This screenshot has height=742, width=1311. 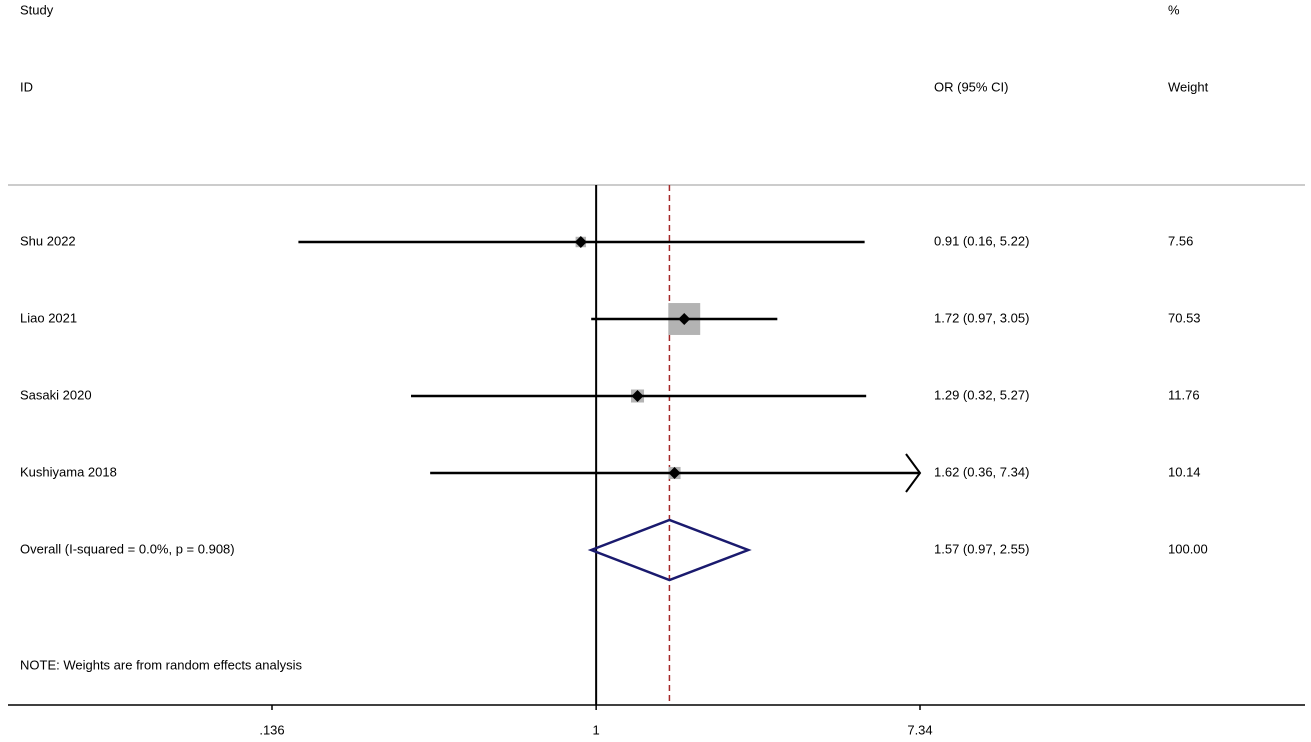 What do you see at coordinates (919, 729) in the screenshot?
I see `x-tick-label: 7.34` at bounding box center [919, 729].